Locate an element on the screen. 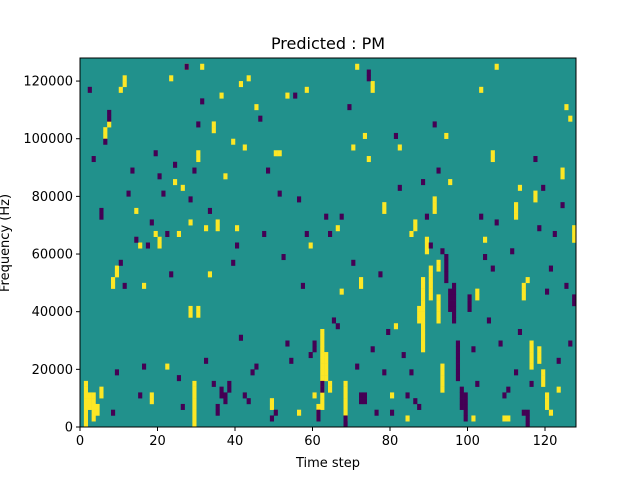 The height and width of the screenshot is (480, 640). y-tick-label: 0 is located at coordinates (69, 428).